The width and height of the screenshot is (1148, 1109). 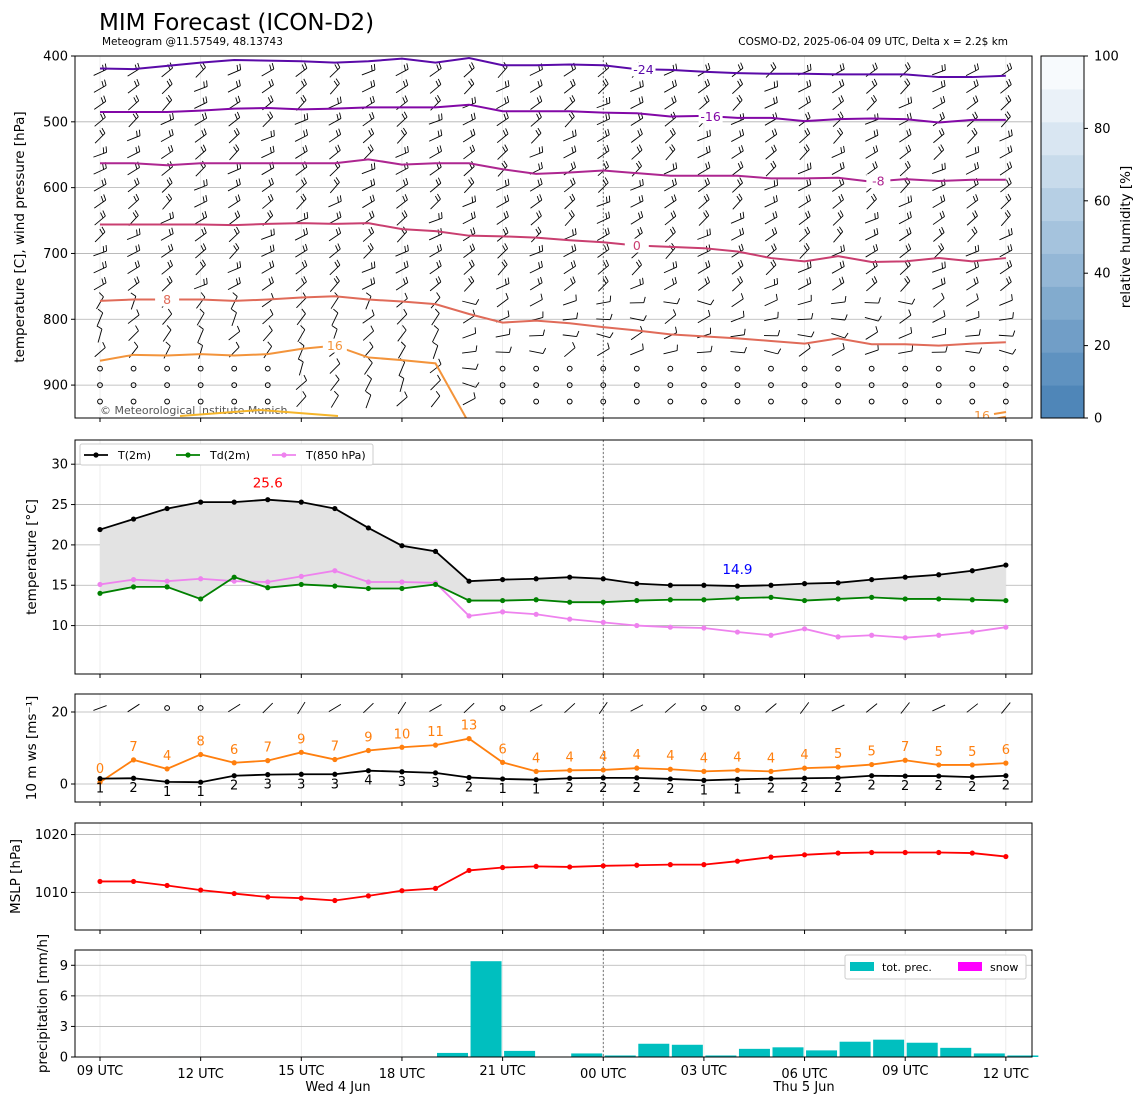 What do you see at coordinates (435, 732) in the screenshot?
I see `data-label: 11` at bounding box center [435, 732].